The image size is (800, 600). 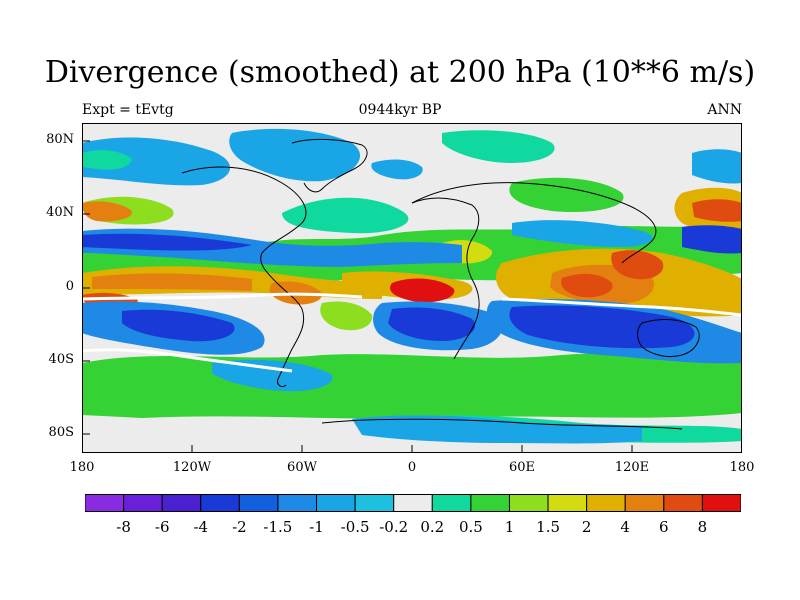 I want to click on colorbar-label-14: 6, so click(x=664, y=527).